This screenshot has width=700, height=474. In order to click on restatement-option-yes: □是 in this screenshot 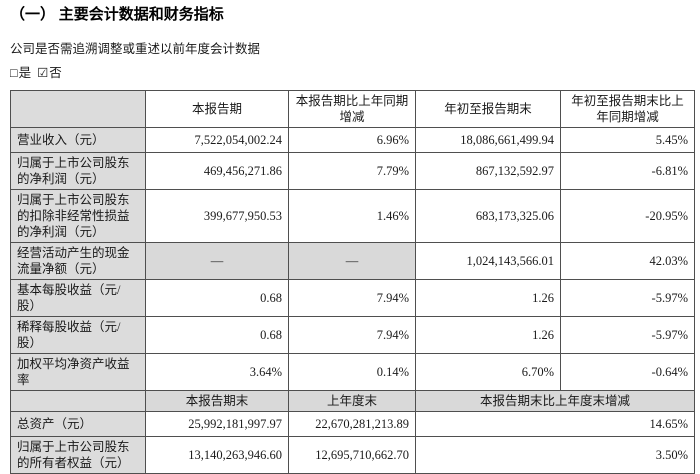, I will do `click(20, 73)`.